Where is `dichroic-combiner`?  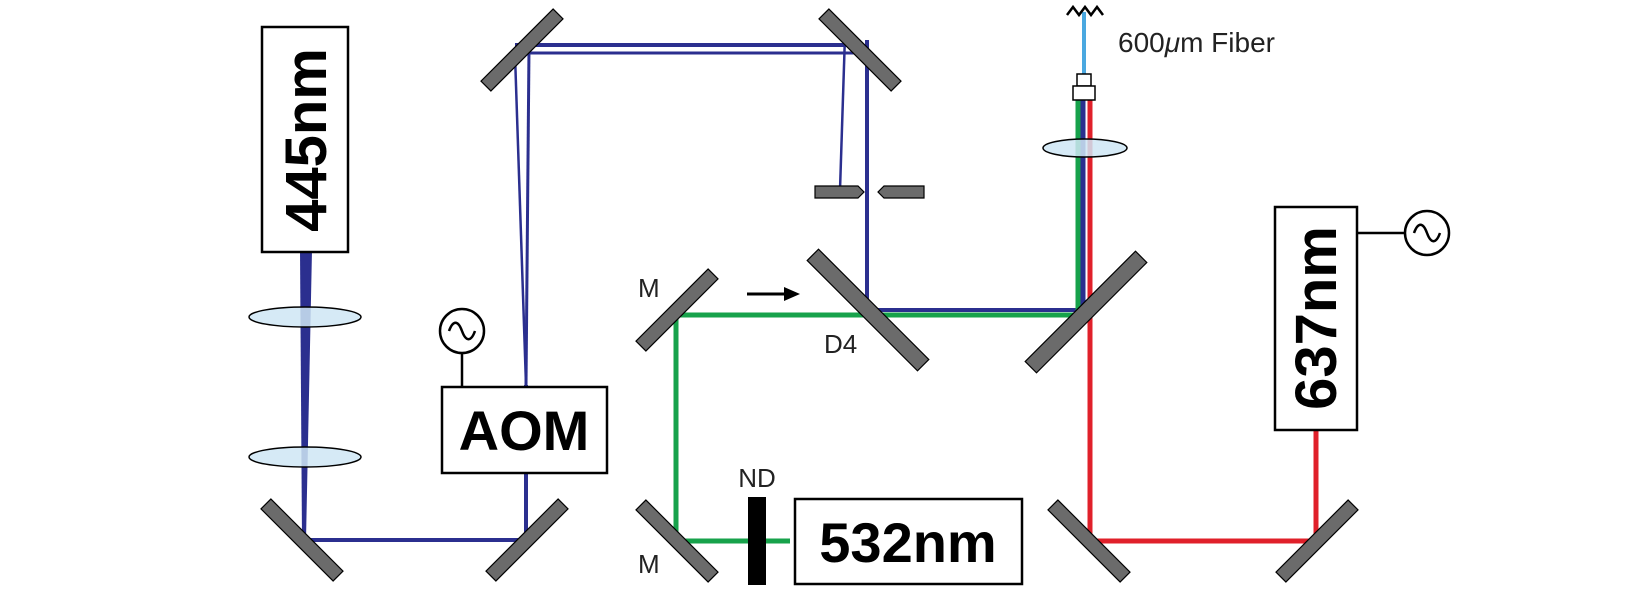 dichroic-combiner is located at coordinates (1086, 312).